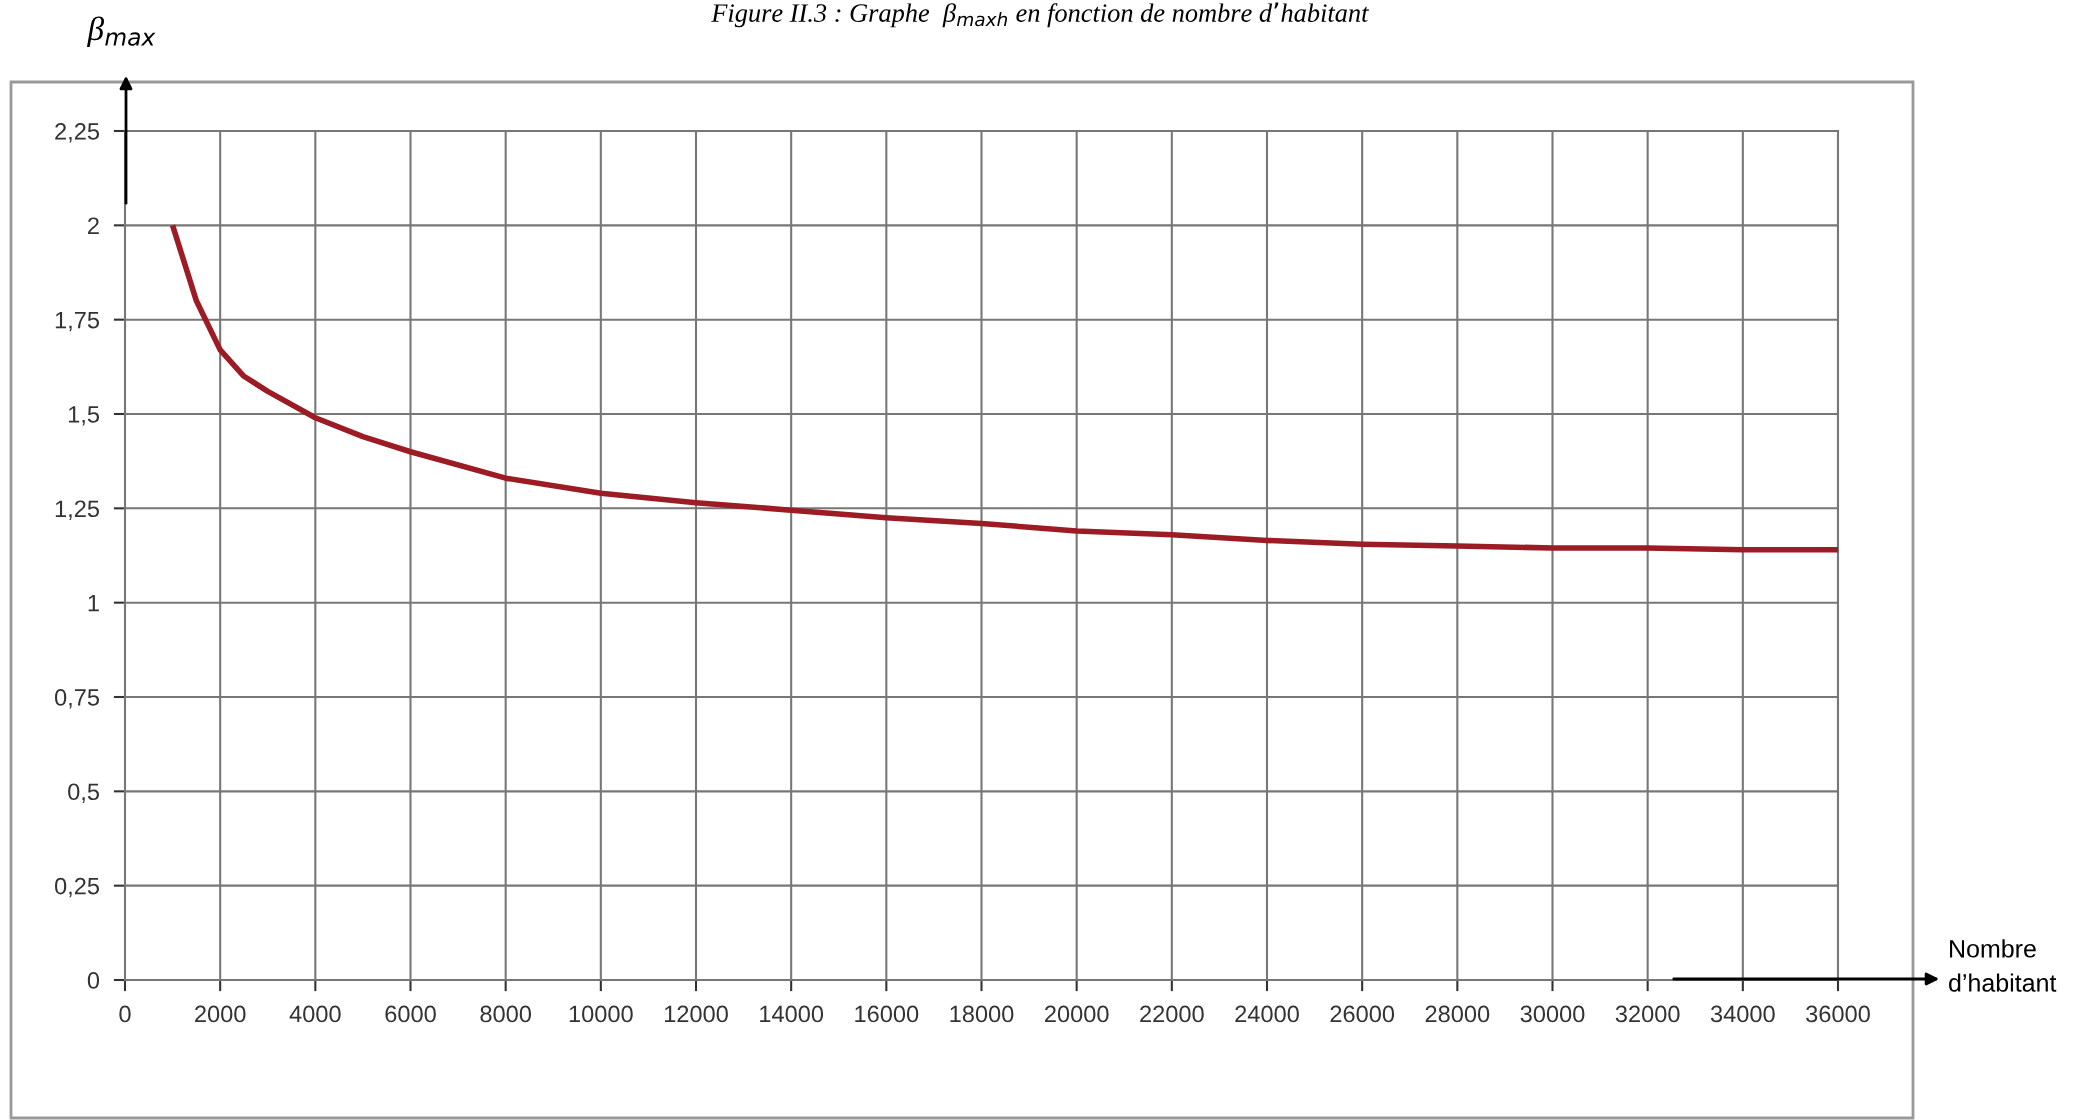 Image resolution: width=2080 pixels, height=1120 pixels. I want to click on x-axis-title: Nombre d’habitant, so click(2003, 965).